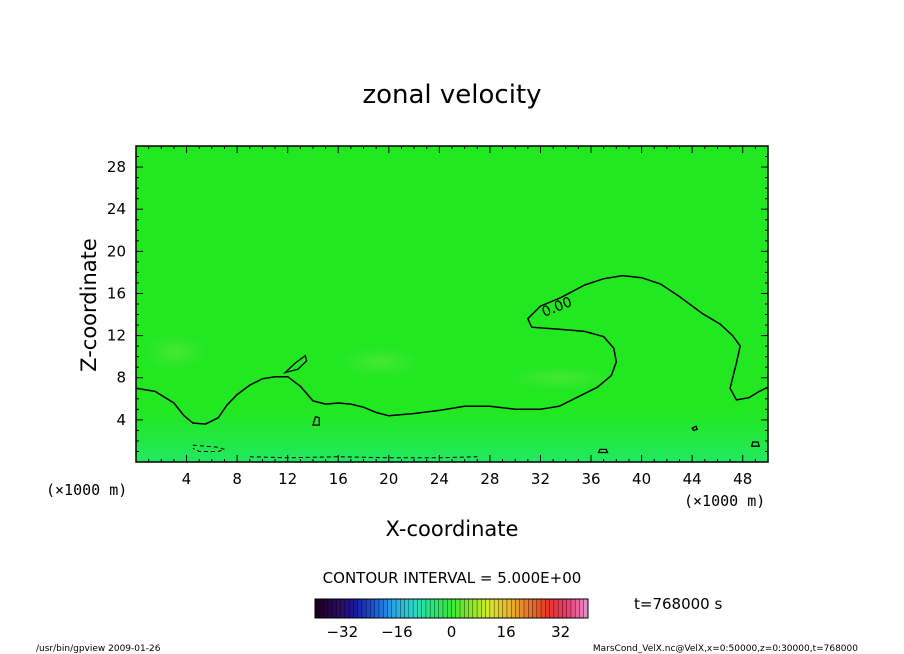  What do you see at coordinates (121, 378) in the screenshot?
I see `y-tick-label: 8` at bounding box center [121, 378].